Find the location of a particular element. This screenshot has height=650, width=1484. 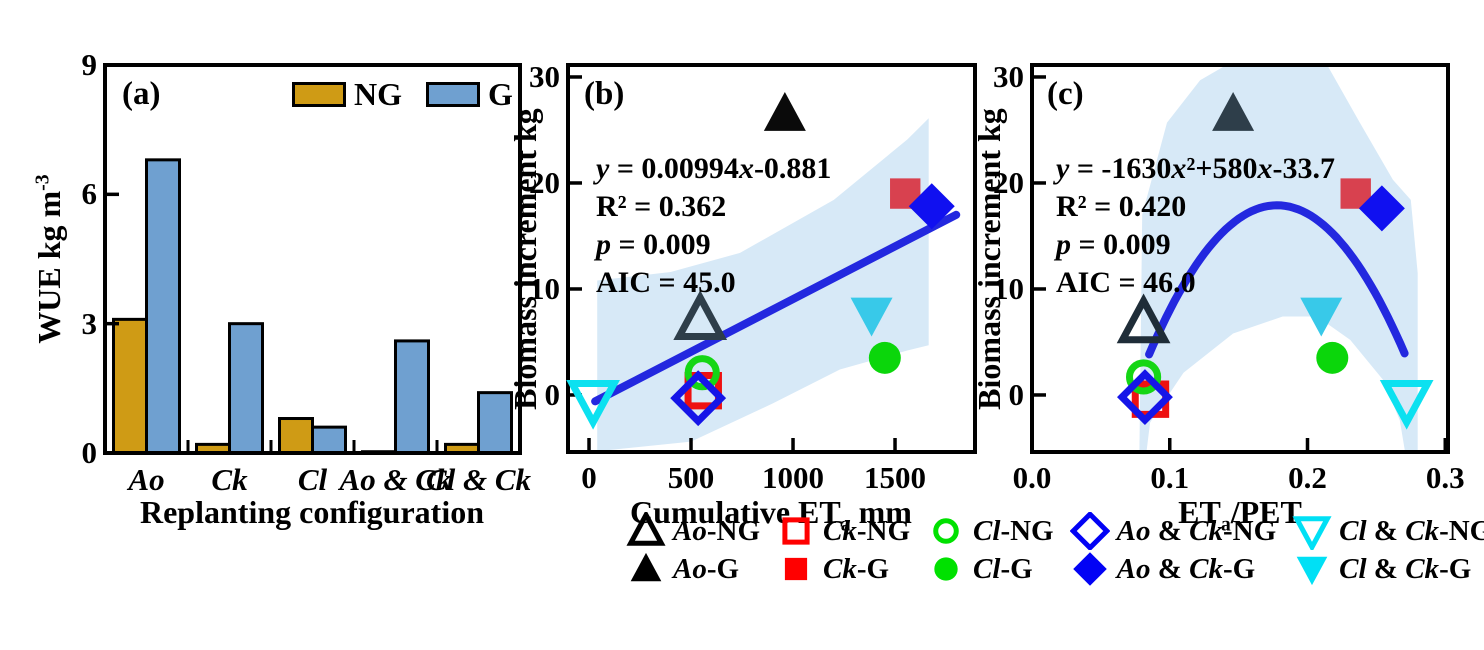

point-b-Cl & Ck-NG is located at coordinates (593, 404).